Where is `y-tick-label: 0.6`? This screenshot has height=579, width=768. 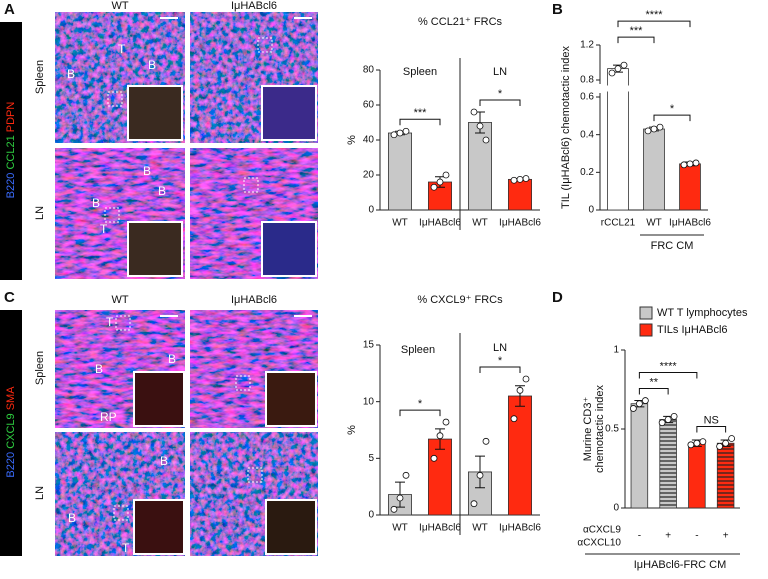 y-tick-label: 0.6 is located at coordinates (587, 97).